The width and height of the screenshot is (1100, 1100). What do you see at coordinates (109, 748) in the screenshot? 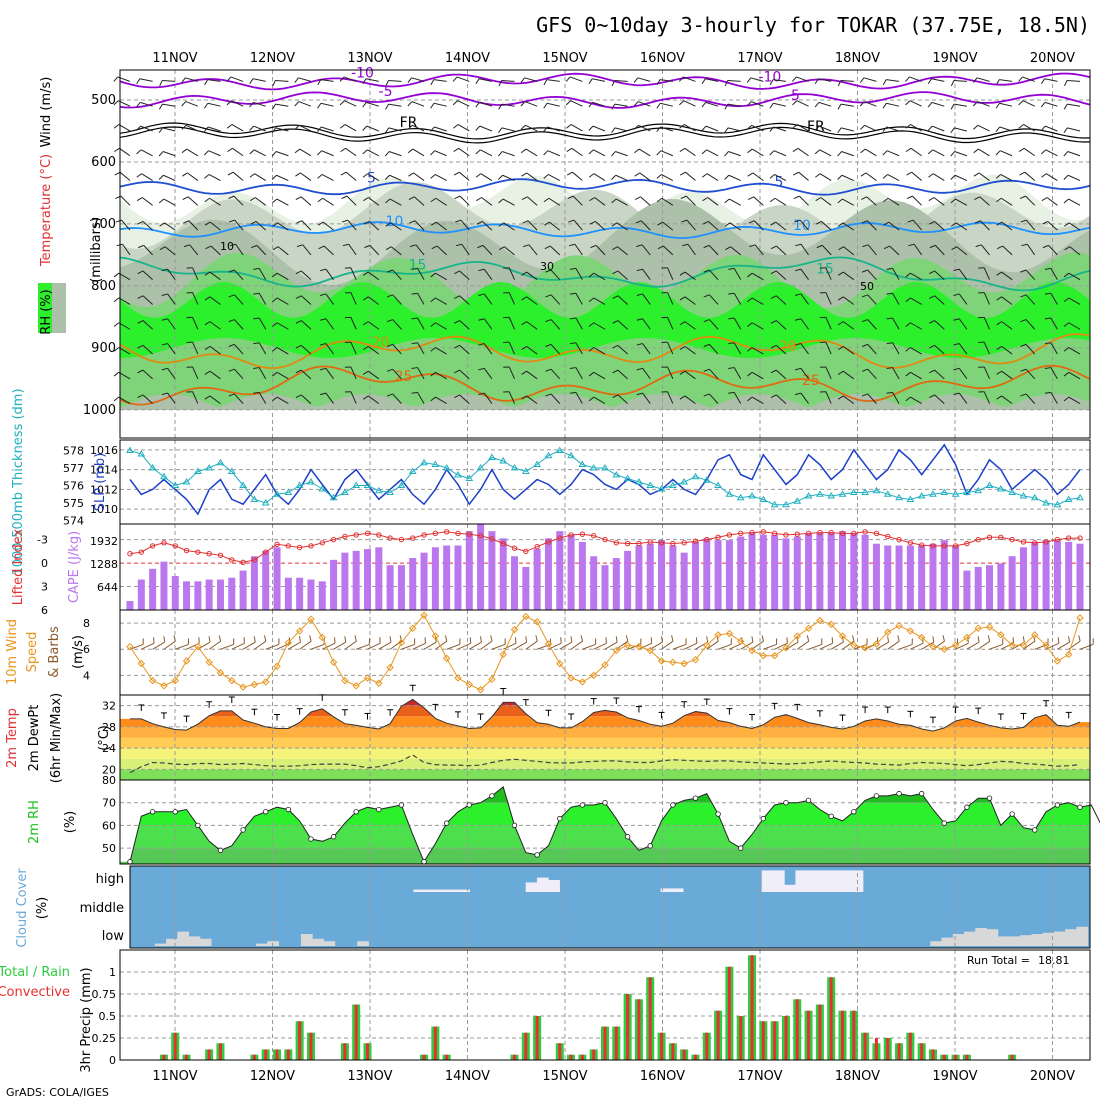
I see `temperature-tick-label: 24` at bounding box center [109, 748].